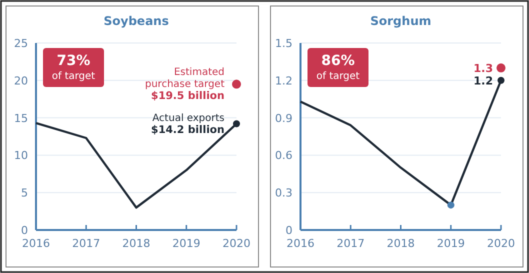 This screenshot has width=529, height=273. Describe the element at coordinates (187, 124) in the screenshot. I see `annotation: Actual exports $14.2 billion` at that location.